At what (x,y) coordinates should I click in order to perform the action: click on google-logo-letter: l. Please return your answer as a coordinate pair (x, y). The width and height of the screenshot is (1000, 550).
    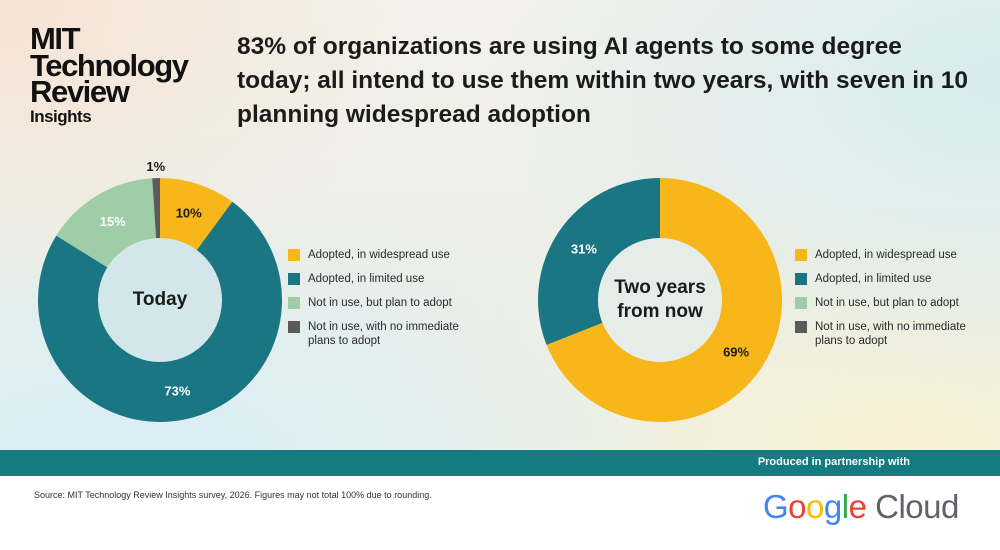
    Looking at the image, I should click on (845, 506).